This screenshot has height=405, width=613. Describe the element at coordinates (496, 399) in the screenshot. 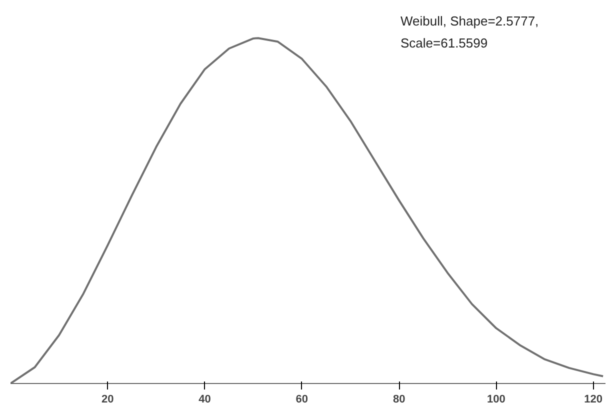

I see `x-tick-label: 100` at that location.